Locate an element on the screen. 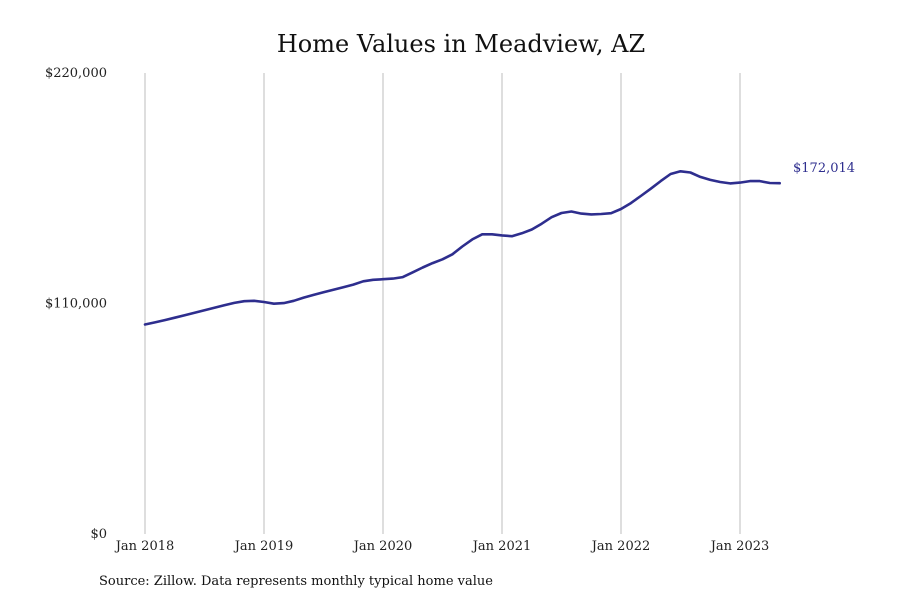 Image resolution: width=900 pixels, height=600 pixels. y-tick-label: $0 is located at coordinates (98, 534).